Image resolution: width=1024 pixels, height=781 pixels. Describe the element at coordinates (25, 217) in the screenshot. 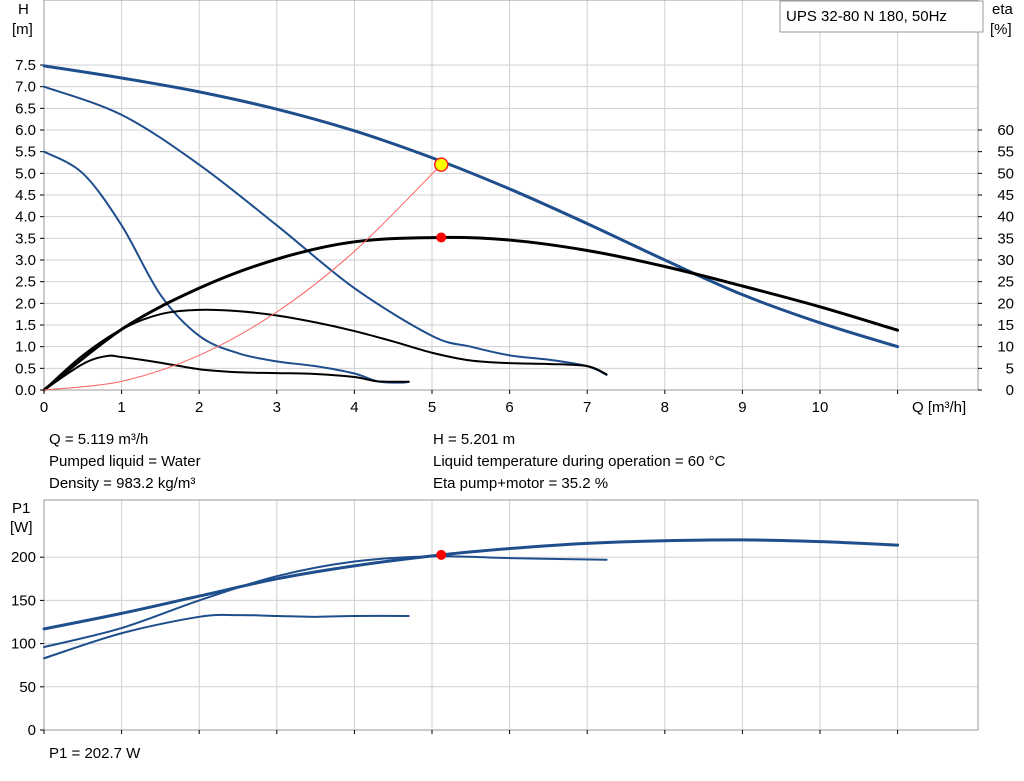

I see `y-tick-label: 4.0` at that location.